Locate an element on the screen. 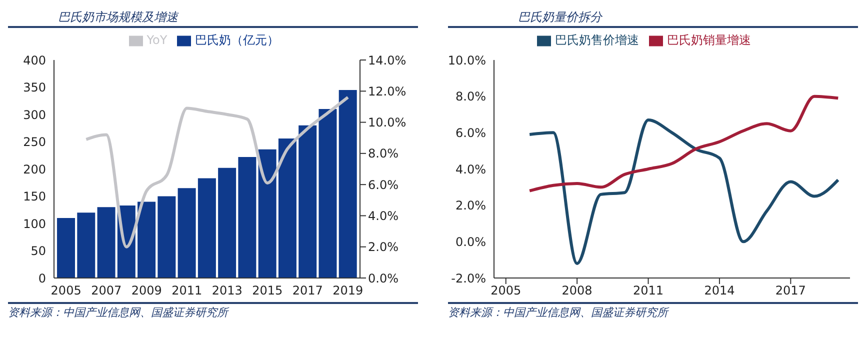 The image size is (864, 338). legend-label: 巴氏奶销量增速 is located at coordinates (709, 40).